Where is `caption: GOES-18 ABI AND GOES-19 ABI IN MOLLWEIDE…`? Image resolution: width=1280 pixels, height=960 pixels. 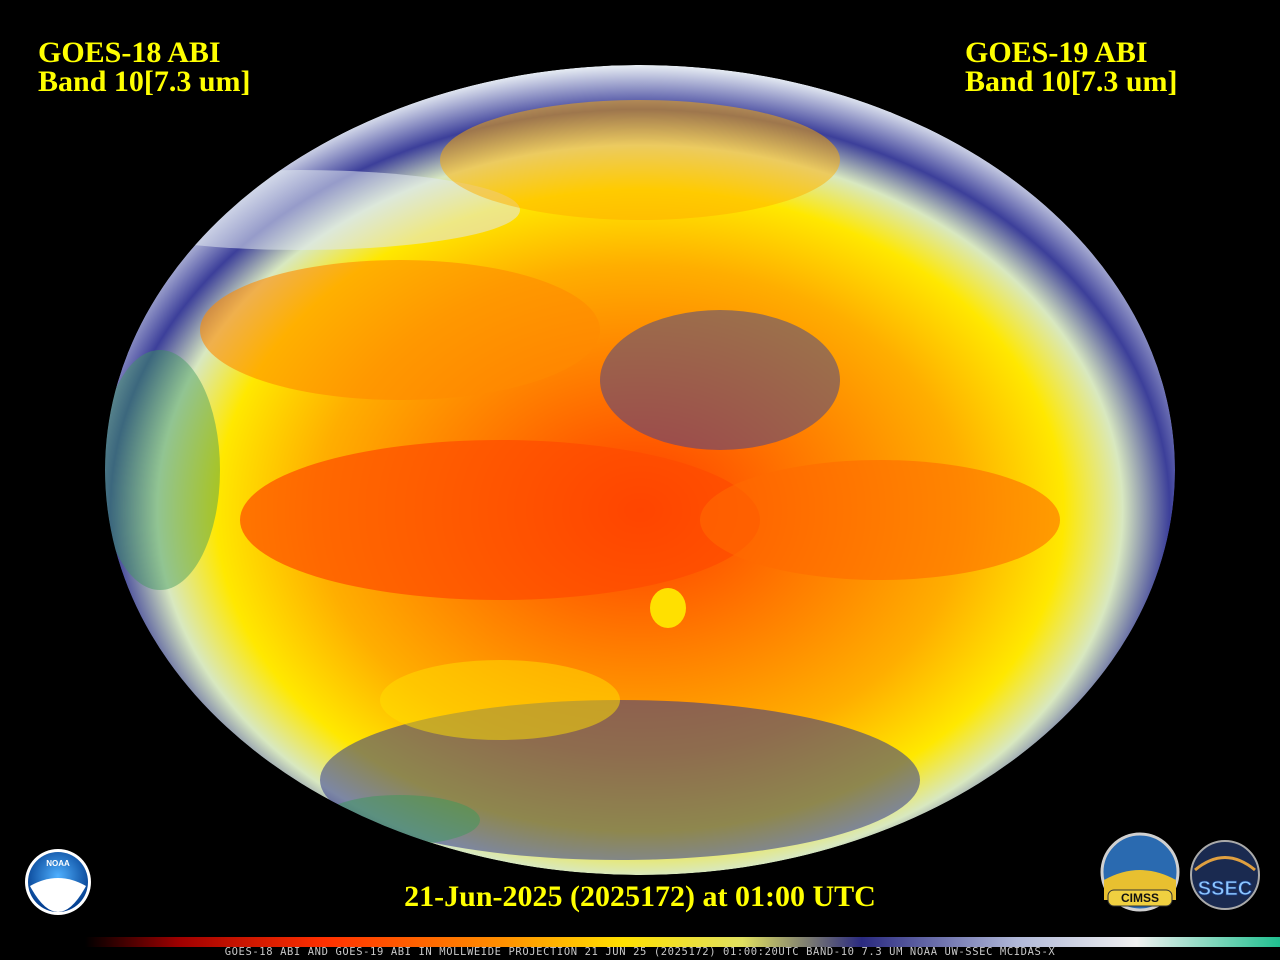
caption: GOES-18 ABI AND GOES-19 ABI IN MOLLWEIDE… is located at coordinates (640, 952).